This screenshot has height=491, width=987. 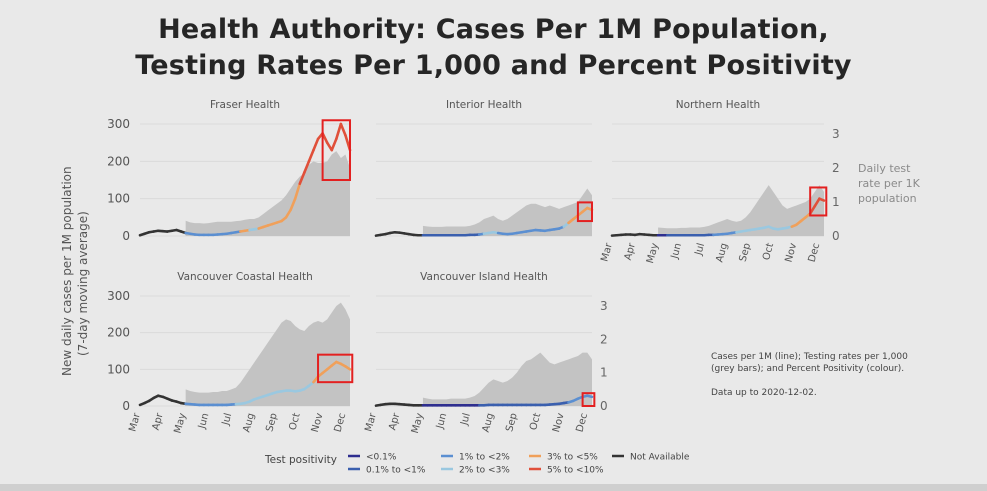 I want to click on legend-item: <0.1%, so click(x=372, y=458).